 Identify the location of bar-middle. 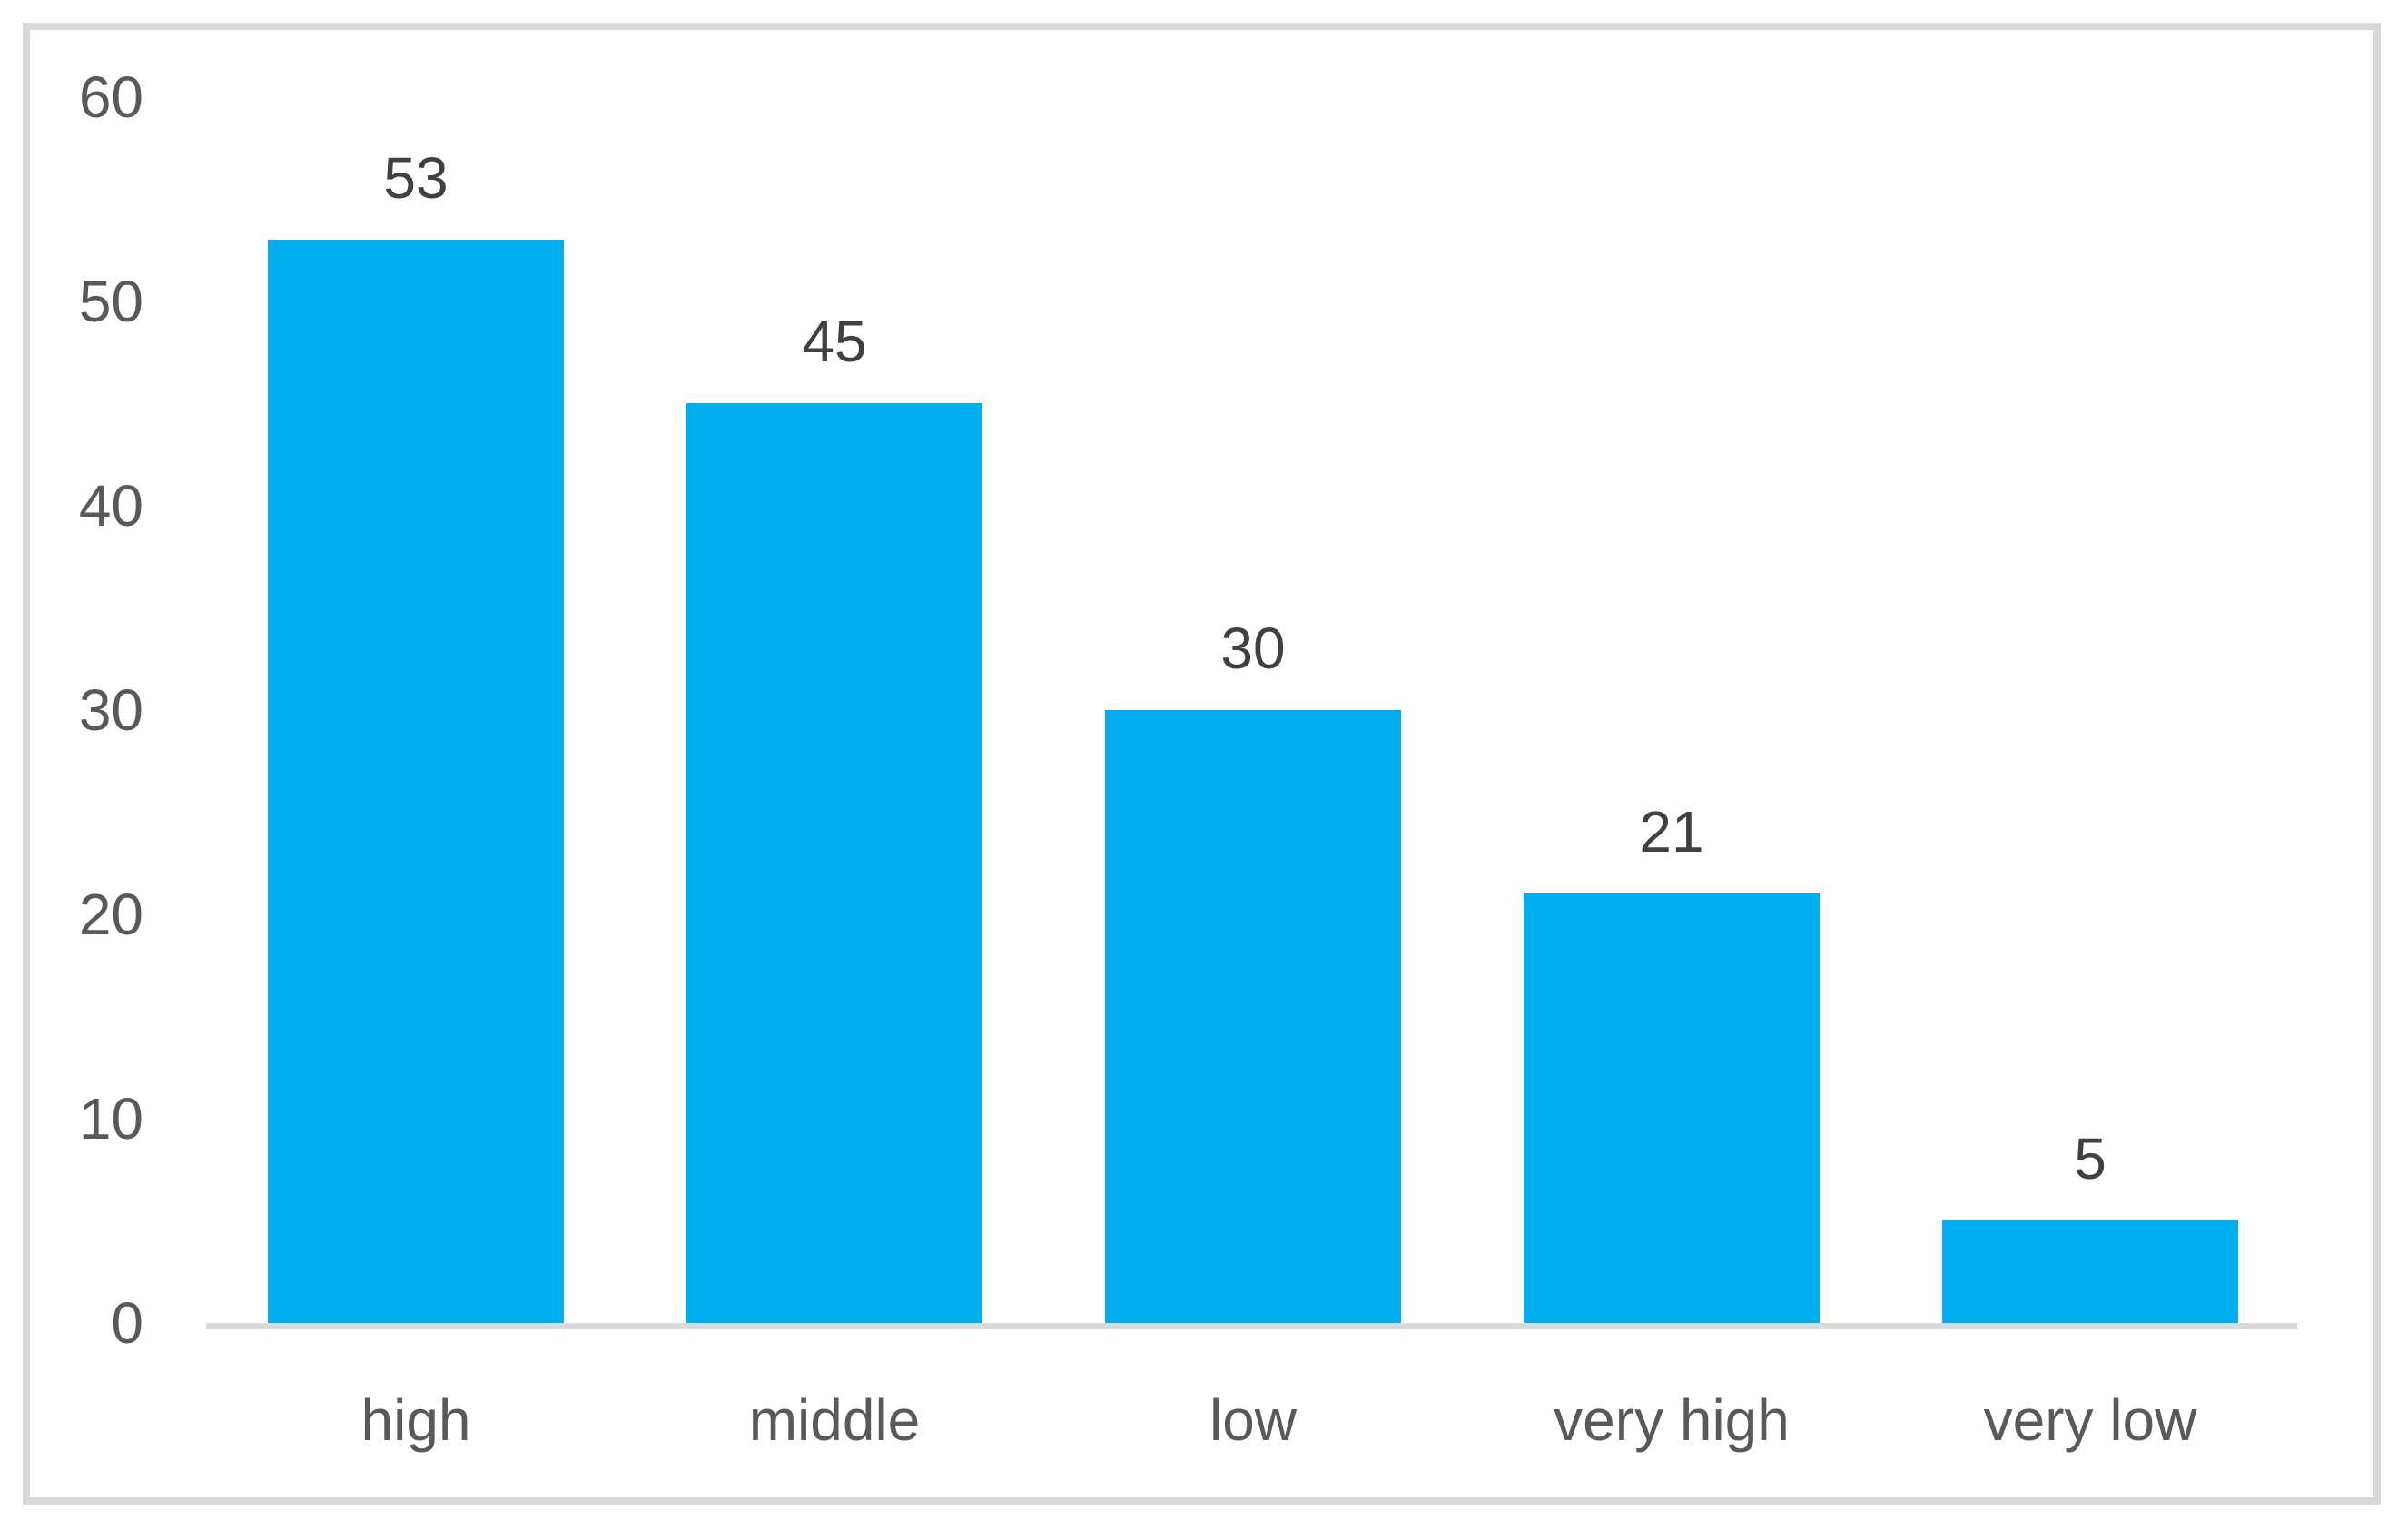
(834, 863).